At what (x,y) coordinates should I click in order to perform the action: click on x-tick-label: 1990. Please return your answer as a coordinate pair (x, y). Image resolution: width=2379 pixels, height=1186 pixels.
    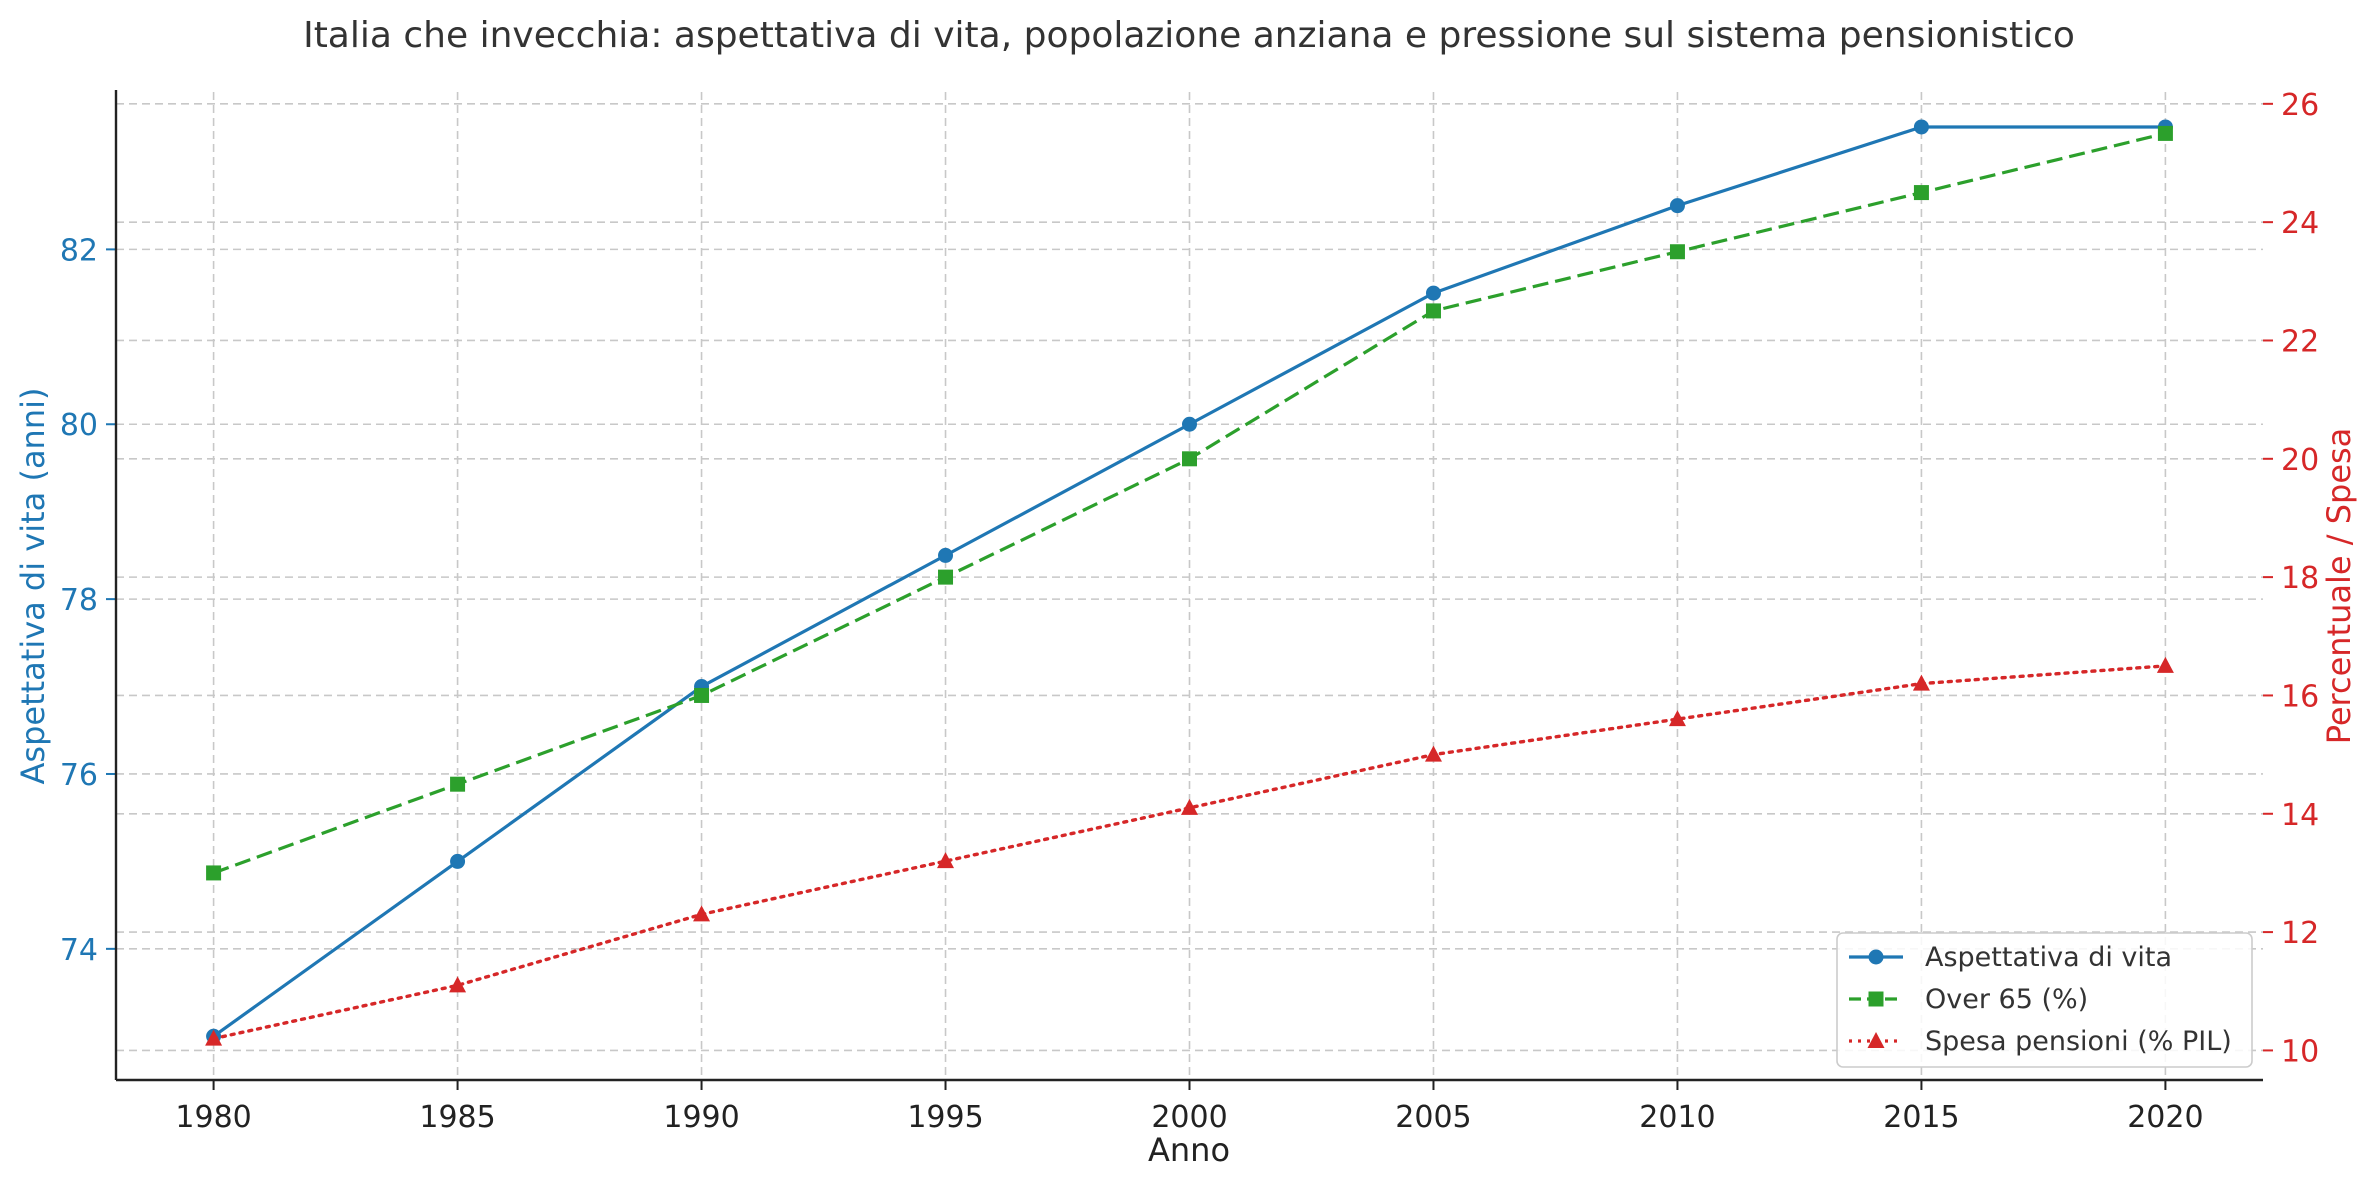
    Looking at the image, I should click on (701, 1117).